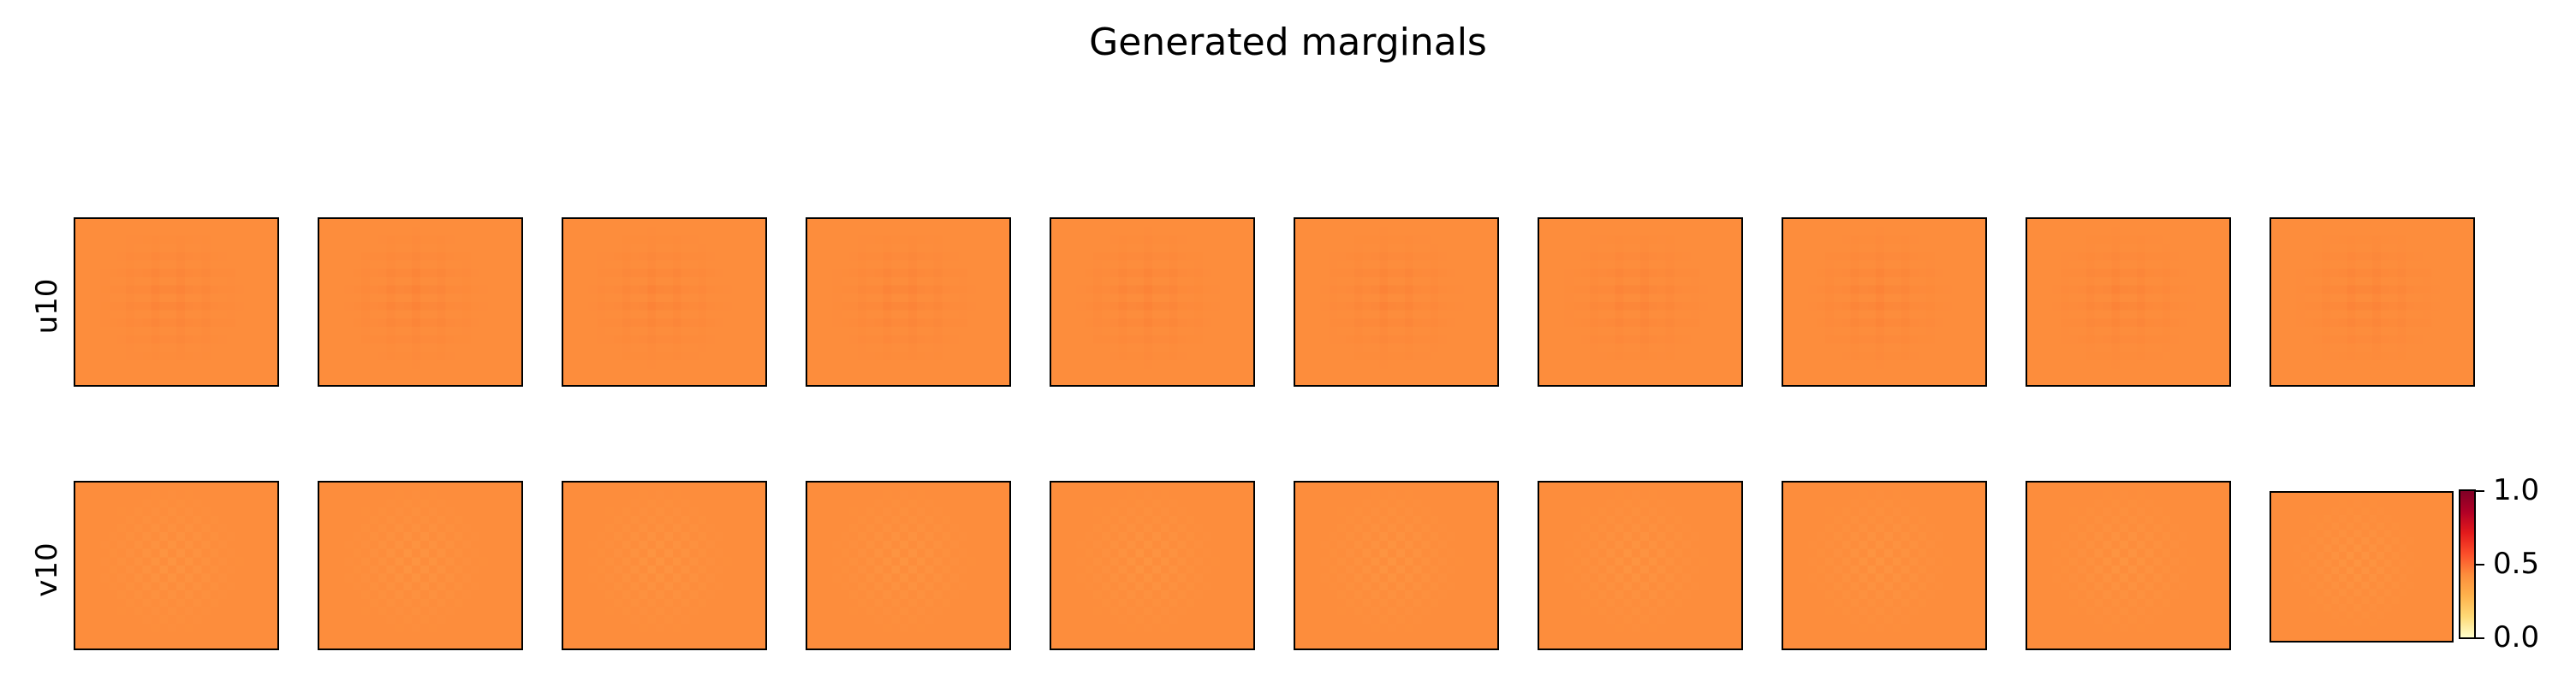 The width and height of the screenshot is (2576, 687). I want to click on row-label-v10: v10, so click(47, 569).